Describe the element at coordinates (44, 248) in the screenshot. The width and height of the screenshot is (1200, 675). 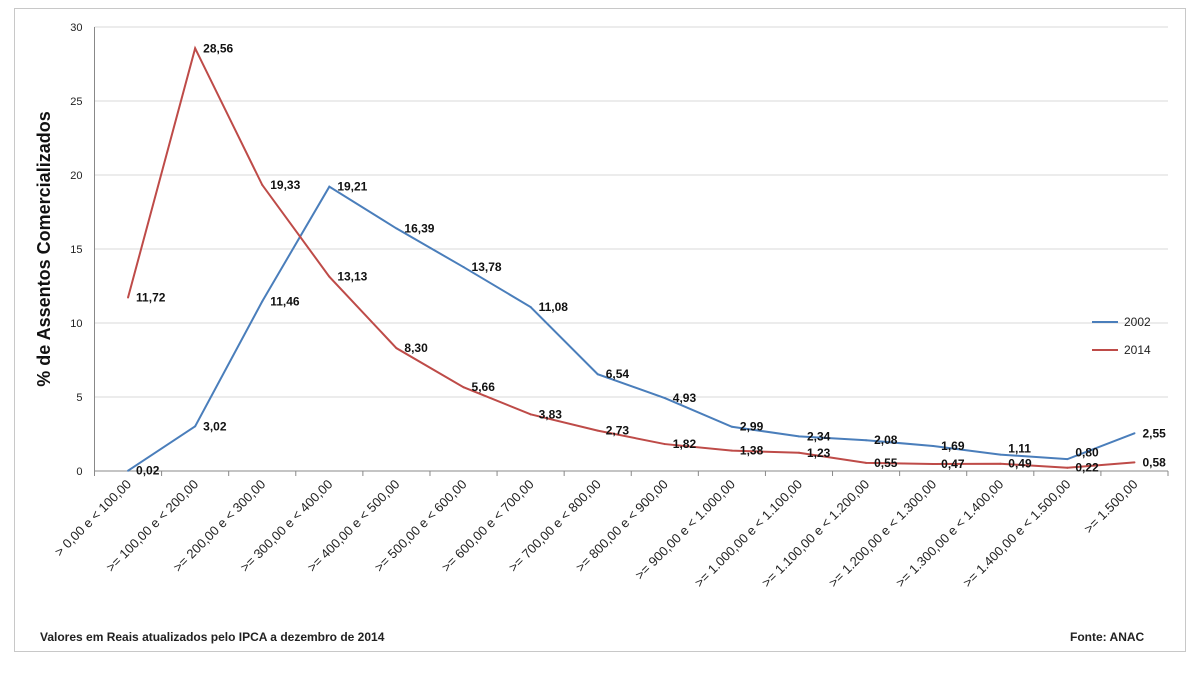
I see `y-axis-title: % de Assentos Comercializados` at that location.